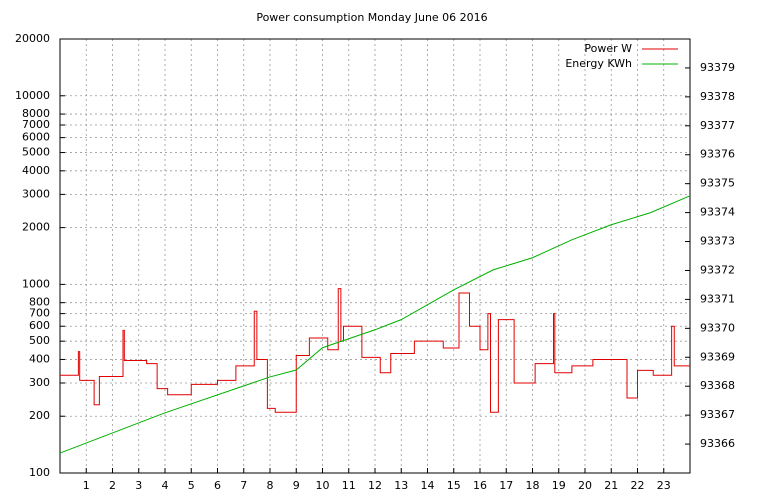 The width and height of the screenshot is (768, 500). What do you see at coordinates (638, 485) in the screenshot?
I see `x-tick-label: 22` at bounding box center [638, 485].